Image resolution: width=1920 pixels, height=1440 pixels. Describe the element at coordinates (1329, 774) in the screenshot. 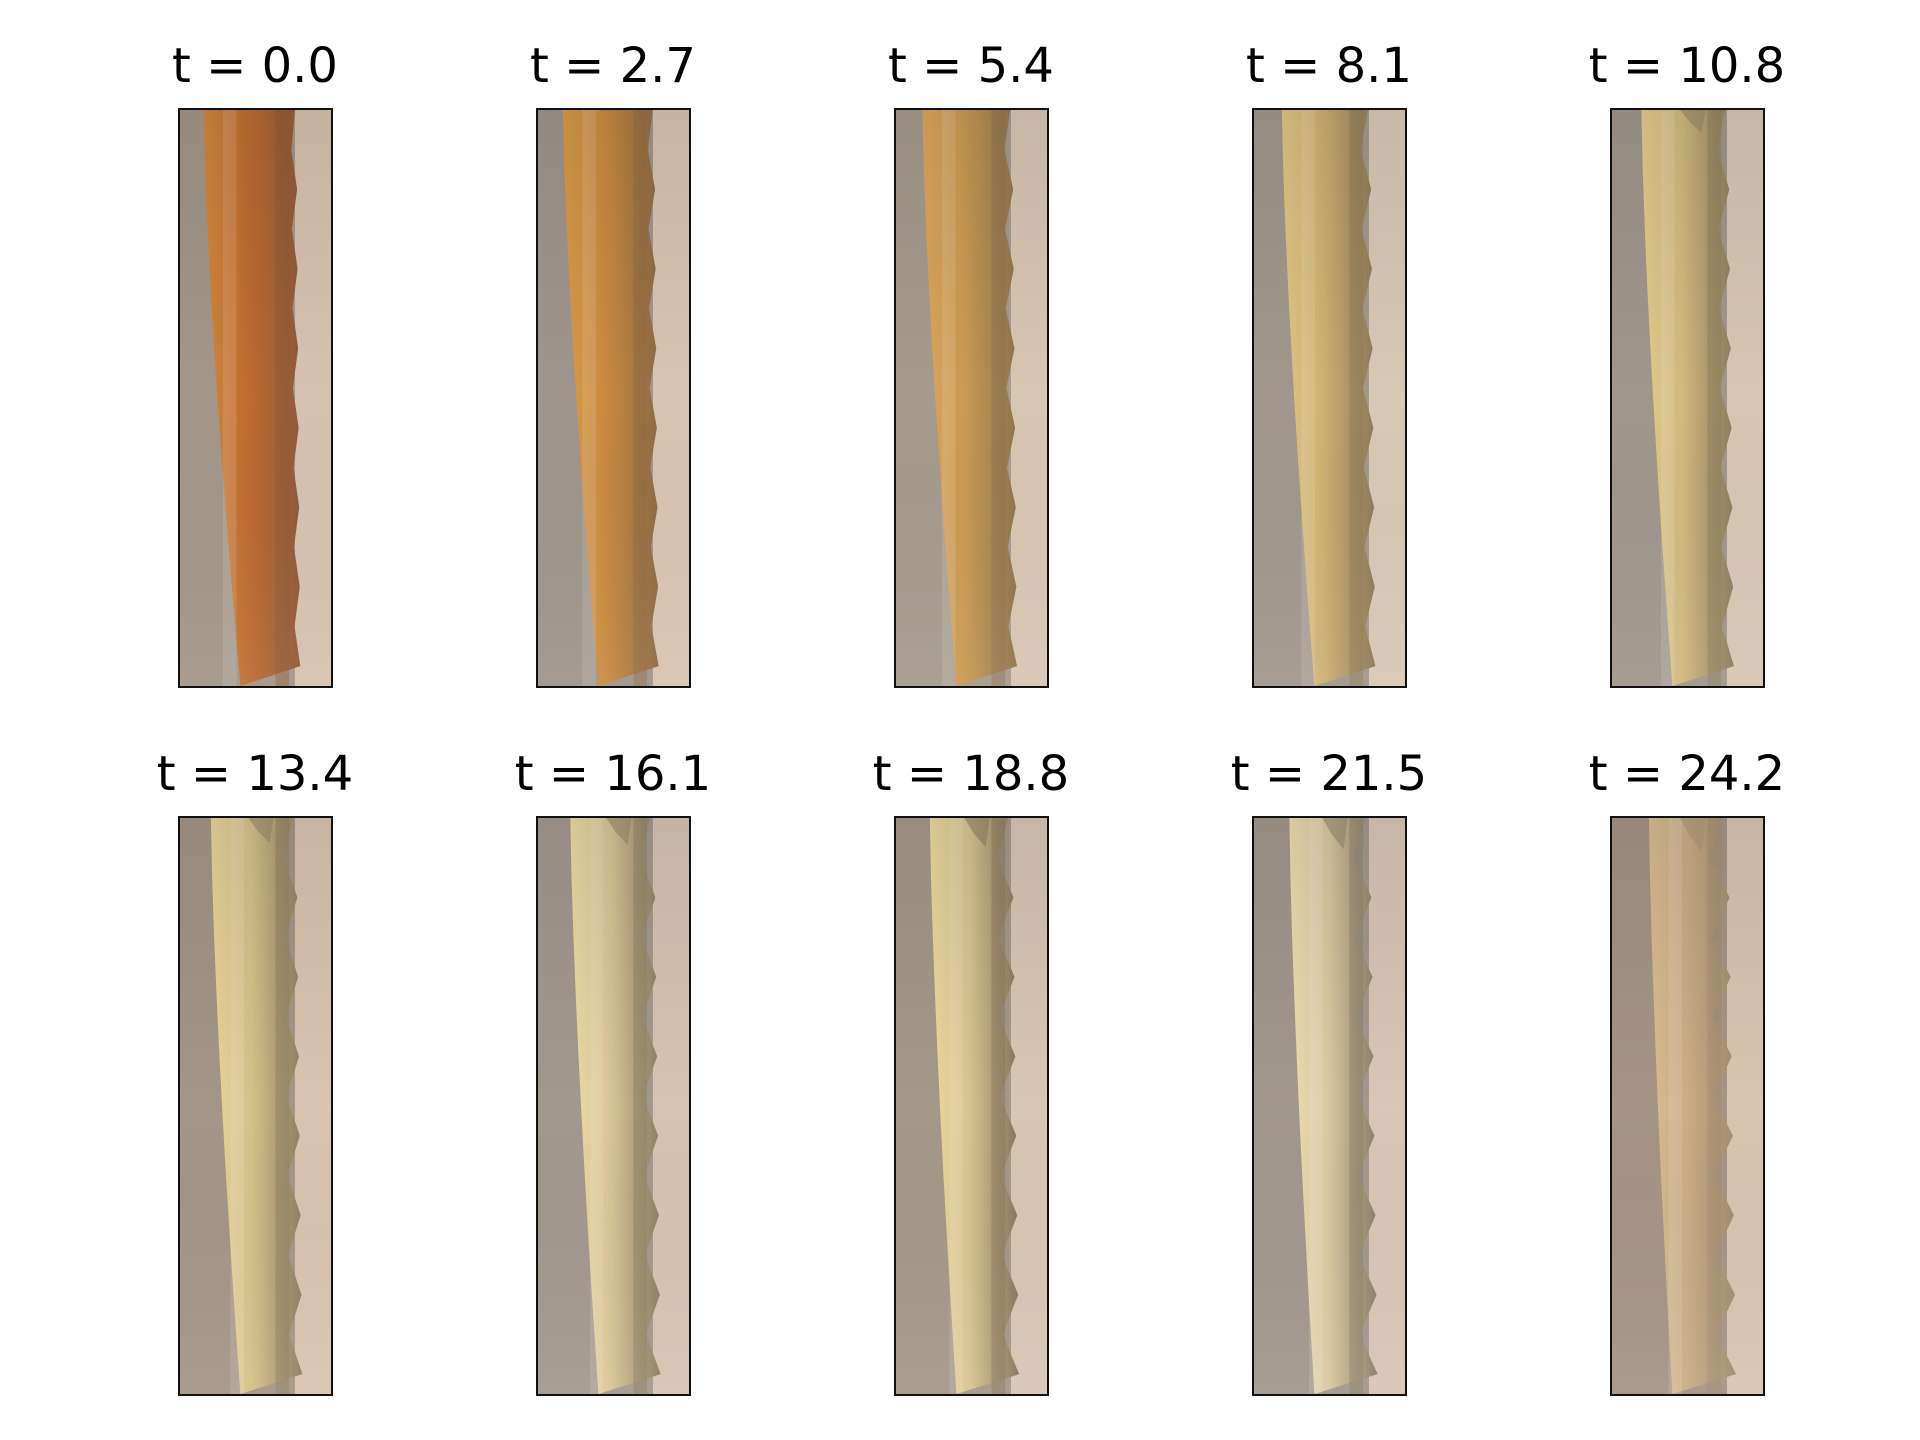

I see `panel-title: t = 21.5` at that location.